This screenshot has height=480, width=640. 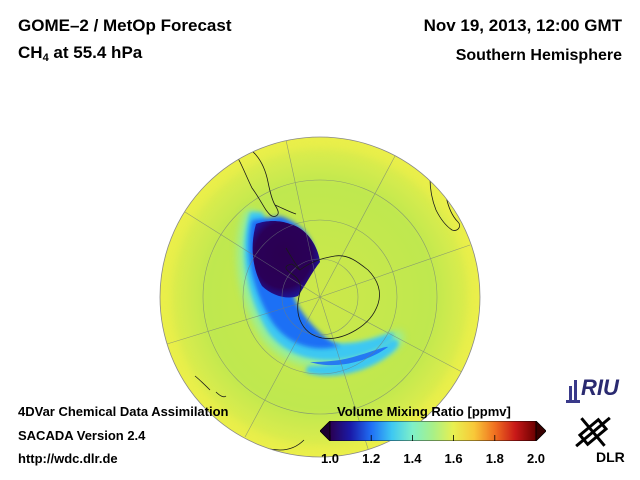 I want to click on low-ch4-region, so click(x=286, y=259).